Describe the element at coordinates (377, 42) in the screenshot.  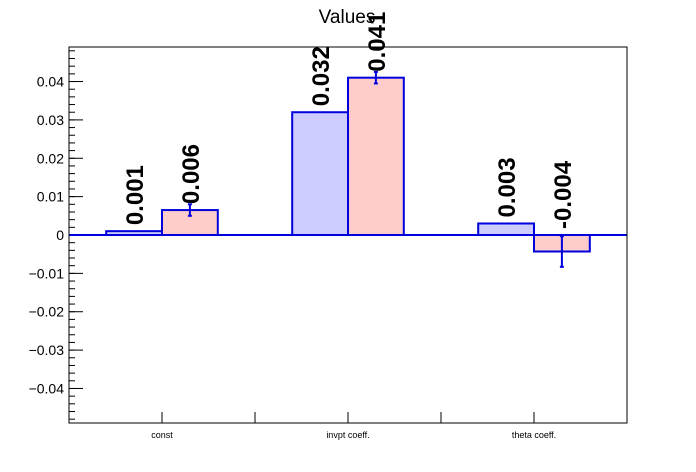
I see `data-label: 0.041` at that location.